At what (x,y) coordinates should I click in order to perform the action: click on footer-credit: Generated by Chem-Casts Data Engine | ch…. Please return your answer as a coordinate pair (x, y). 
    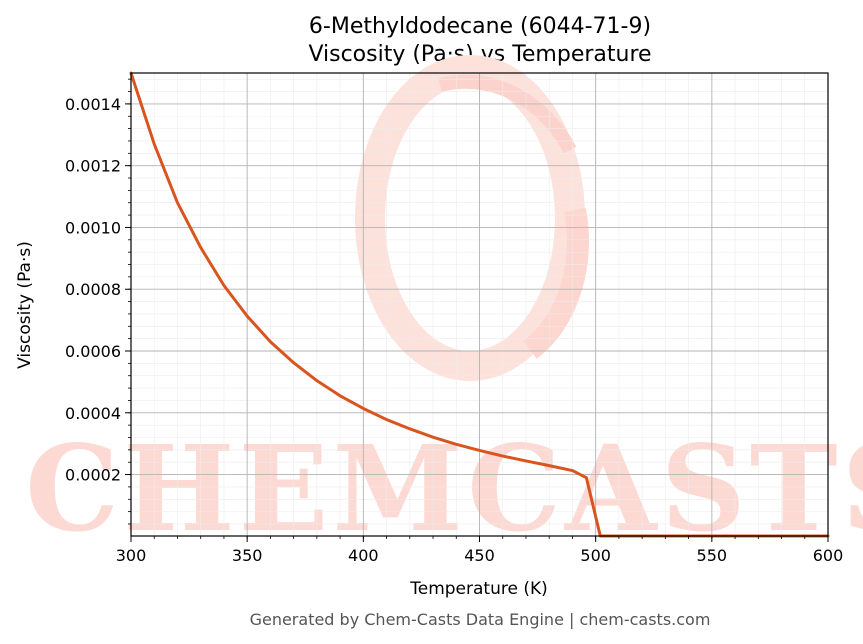
    Looking at the image, I should click on (480, 619).